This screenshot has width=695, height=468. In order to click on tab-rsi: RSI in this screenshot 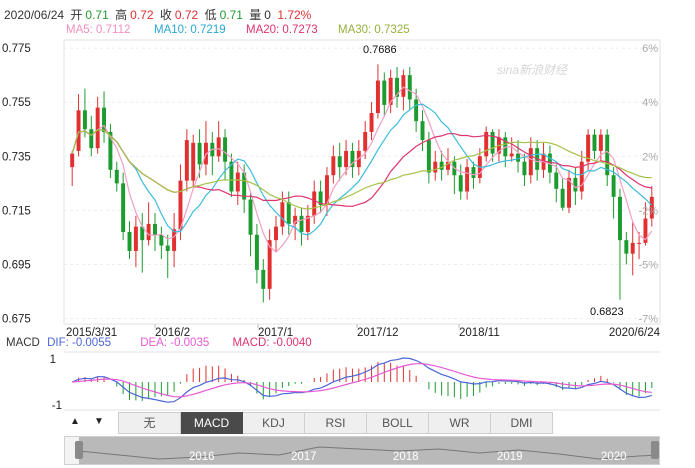, I will do `click(336, 423)`.